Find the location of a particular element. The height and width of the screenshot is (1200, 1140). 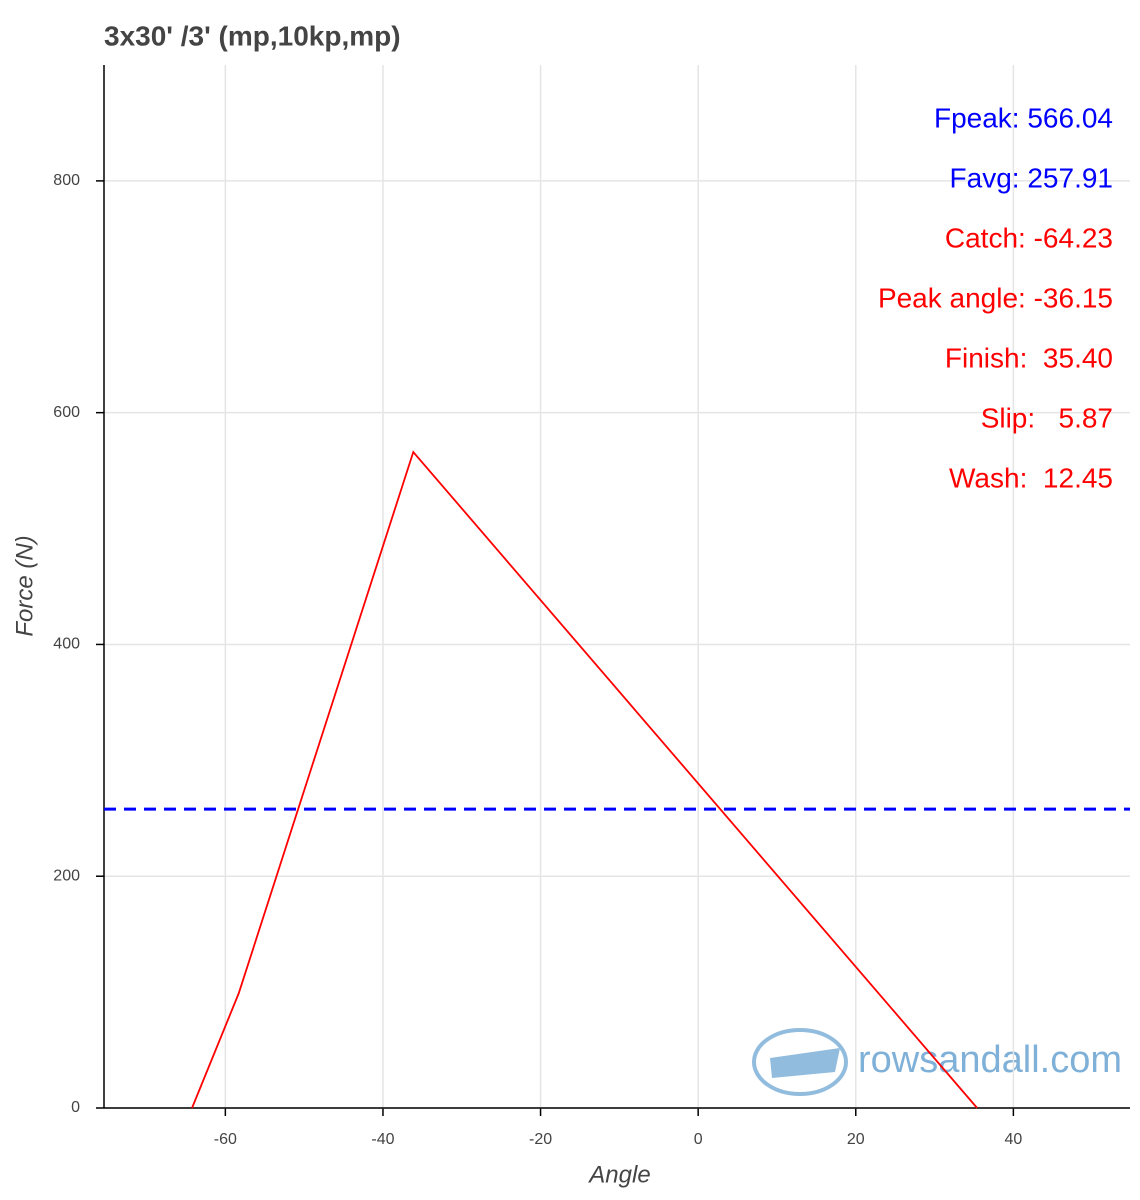

x-tick-label: -40 is located at coordinates (382, 1139).